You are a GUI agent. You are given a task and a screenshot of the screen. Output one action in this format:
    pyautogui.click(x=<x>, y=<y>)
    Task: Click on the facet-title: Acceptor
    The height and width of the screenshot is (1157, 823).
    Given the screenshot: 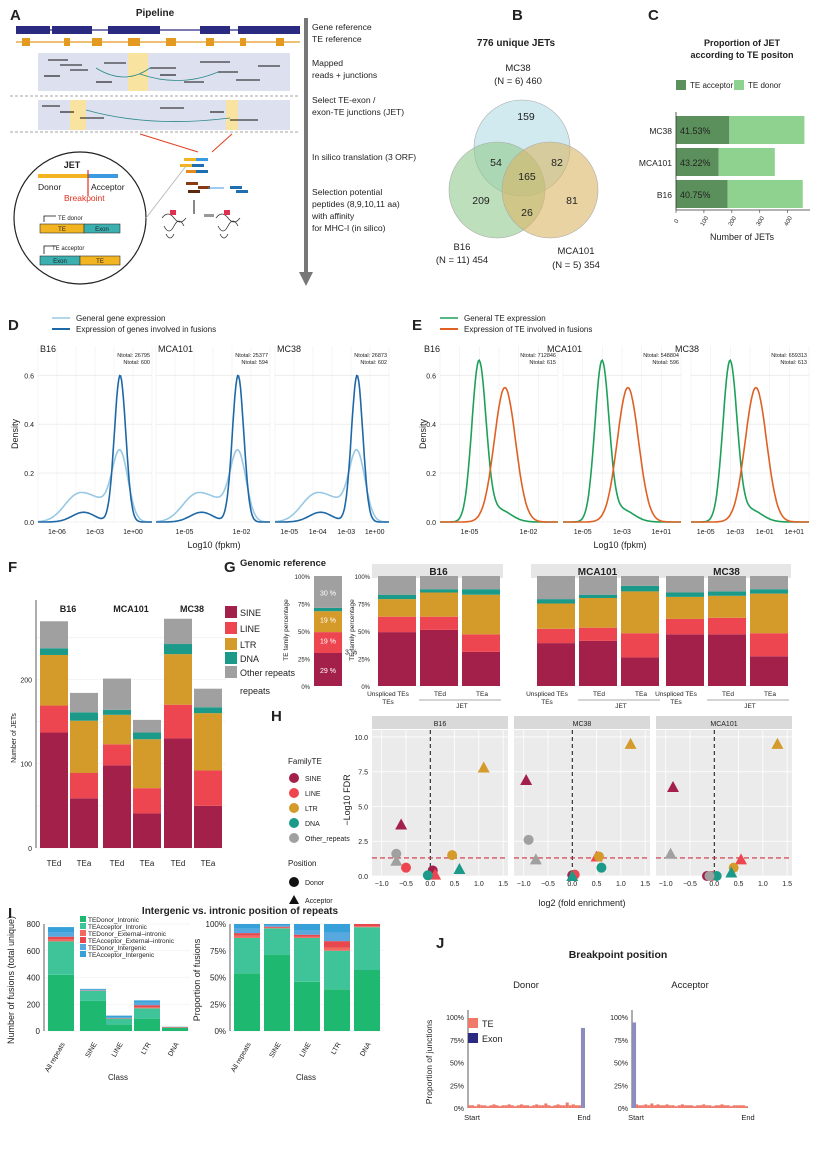 What is the action you would take?
    pyautogui.click(x=690, y=985)
    